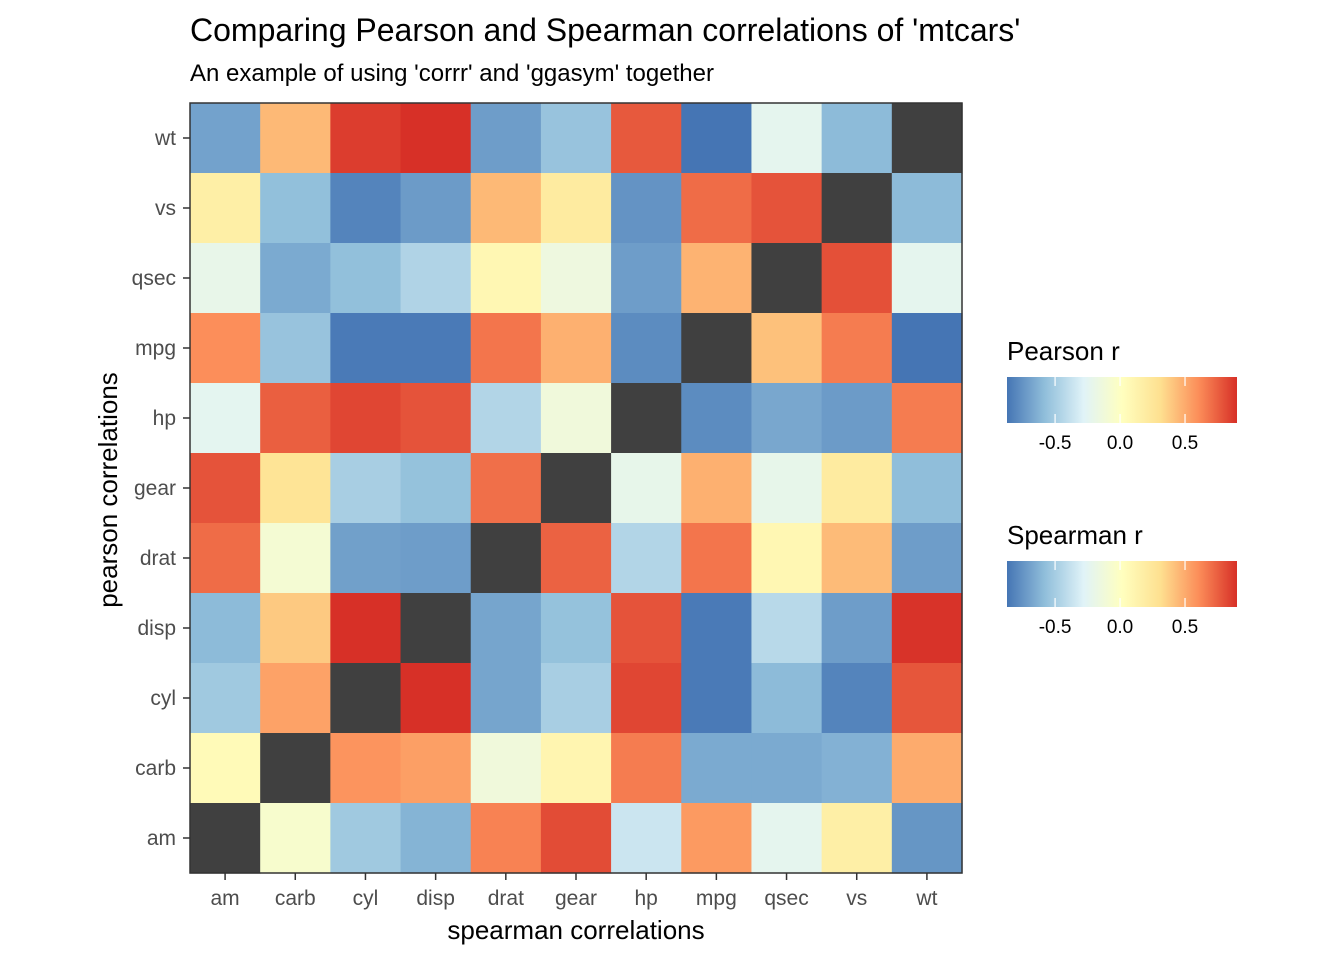 Image resolution: width=1344 pixels, height=960 pixels. Describe the element at coordinates (366, 348) in the screenshot. I see `heatmap-cell-mpg-cyl` at that location.